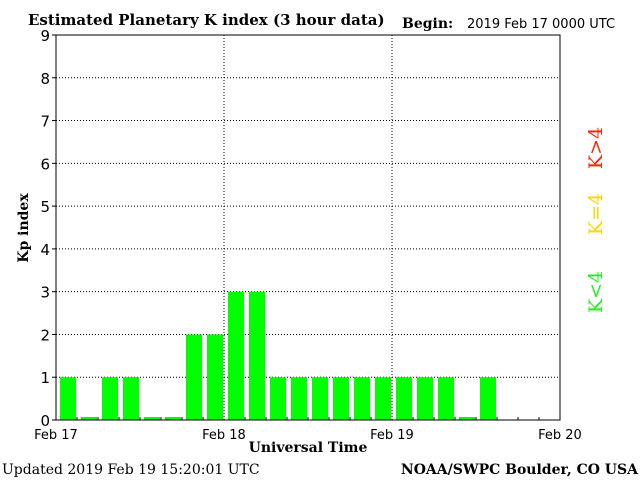 The height and width of the screenshot is (480, 640). What do you see at coordinates (45, 335) in the screenshot?
I see `y-tick-label: 2` at bounding box center [45, 335].